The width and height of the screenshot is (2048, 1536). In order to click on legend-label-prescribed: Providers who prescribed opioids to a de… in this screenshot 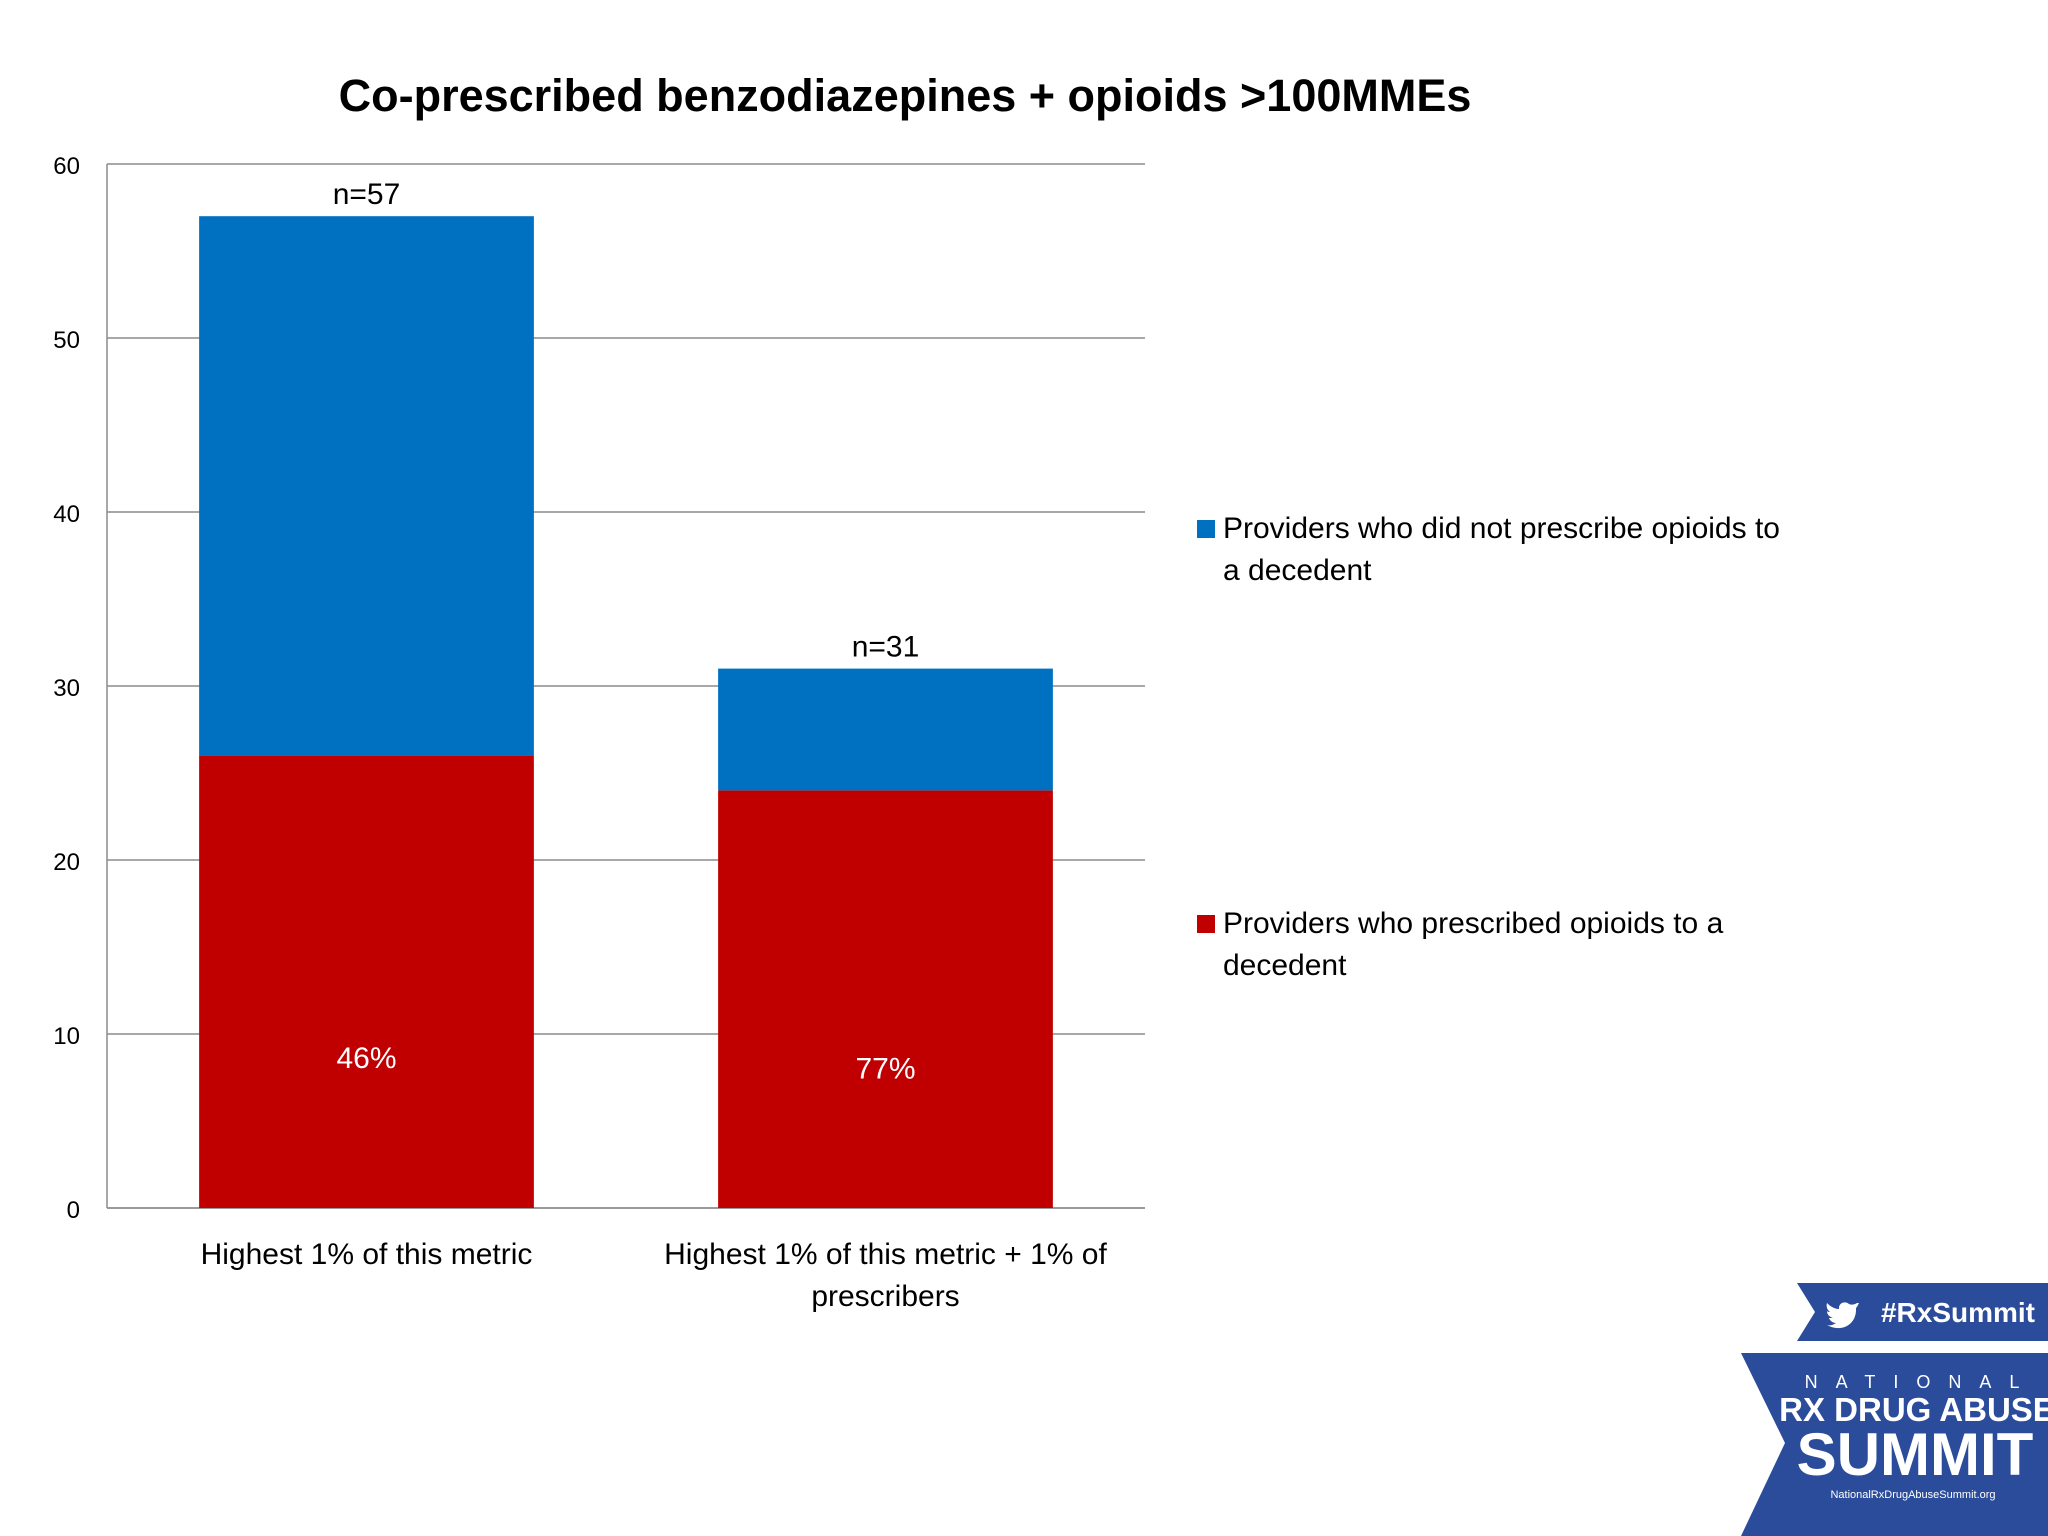, I will do `click(1473, 944)`.